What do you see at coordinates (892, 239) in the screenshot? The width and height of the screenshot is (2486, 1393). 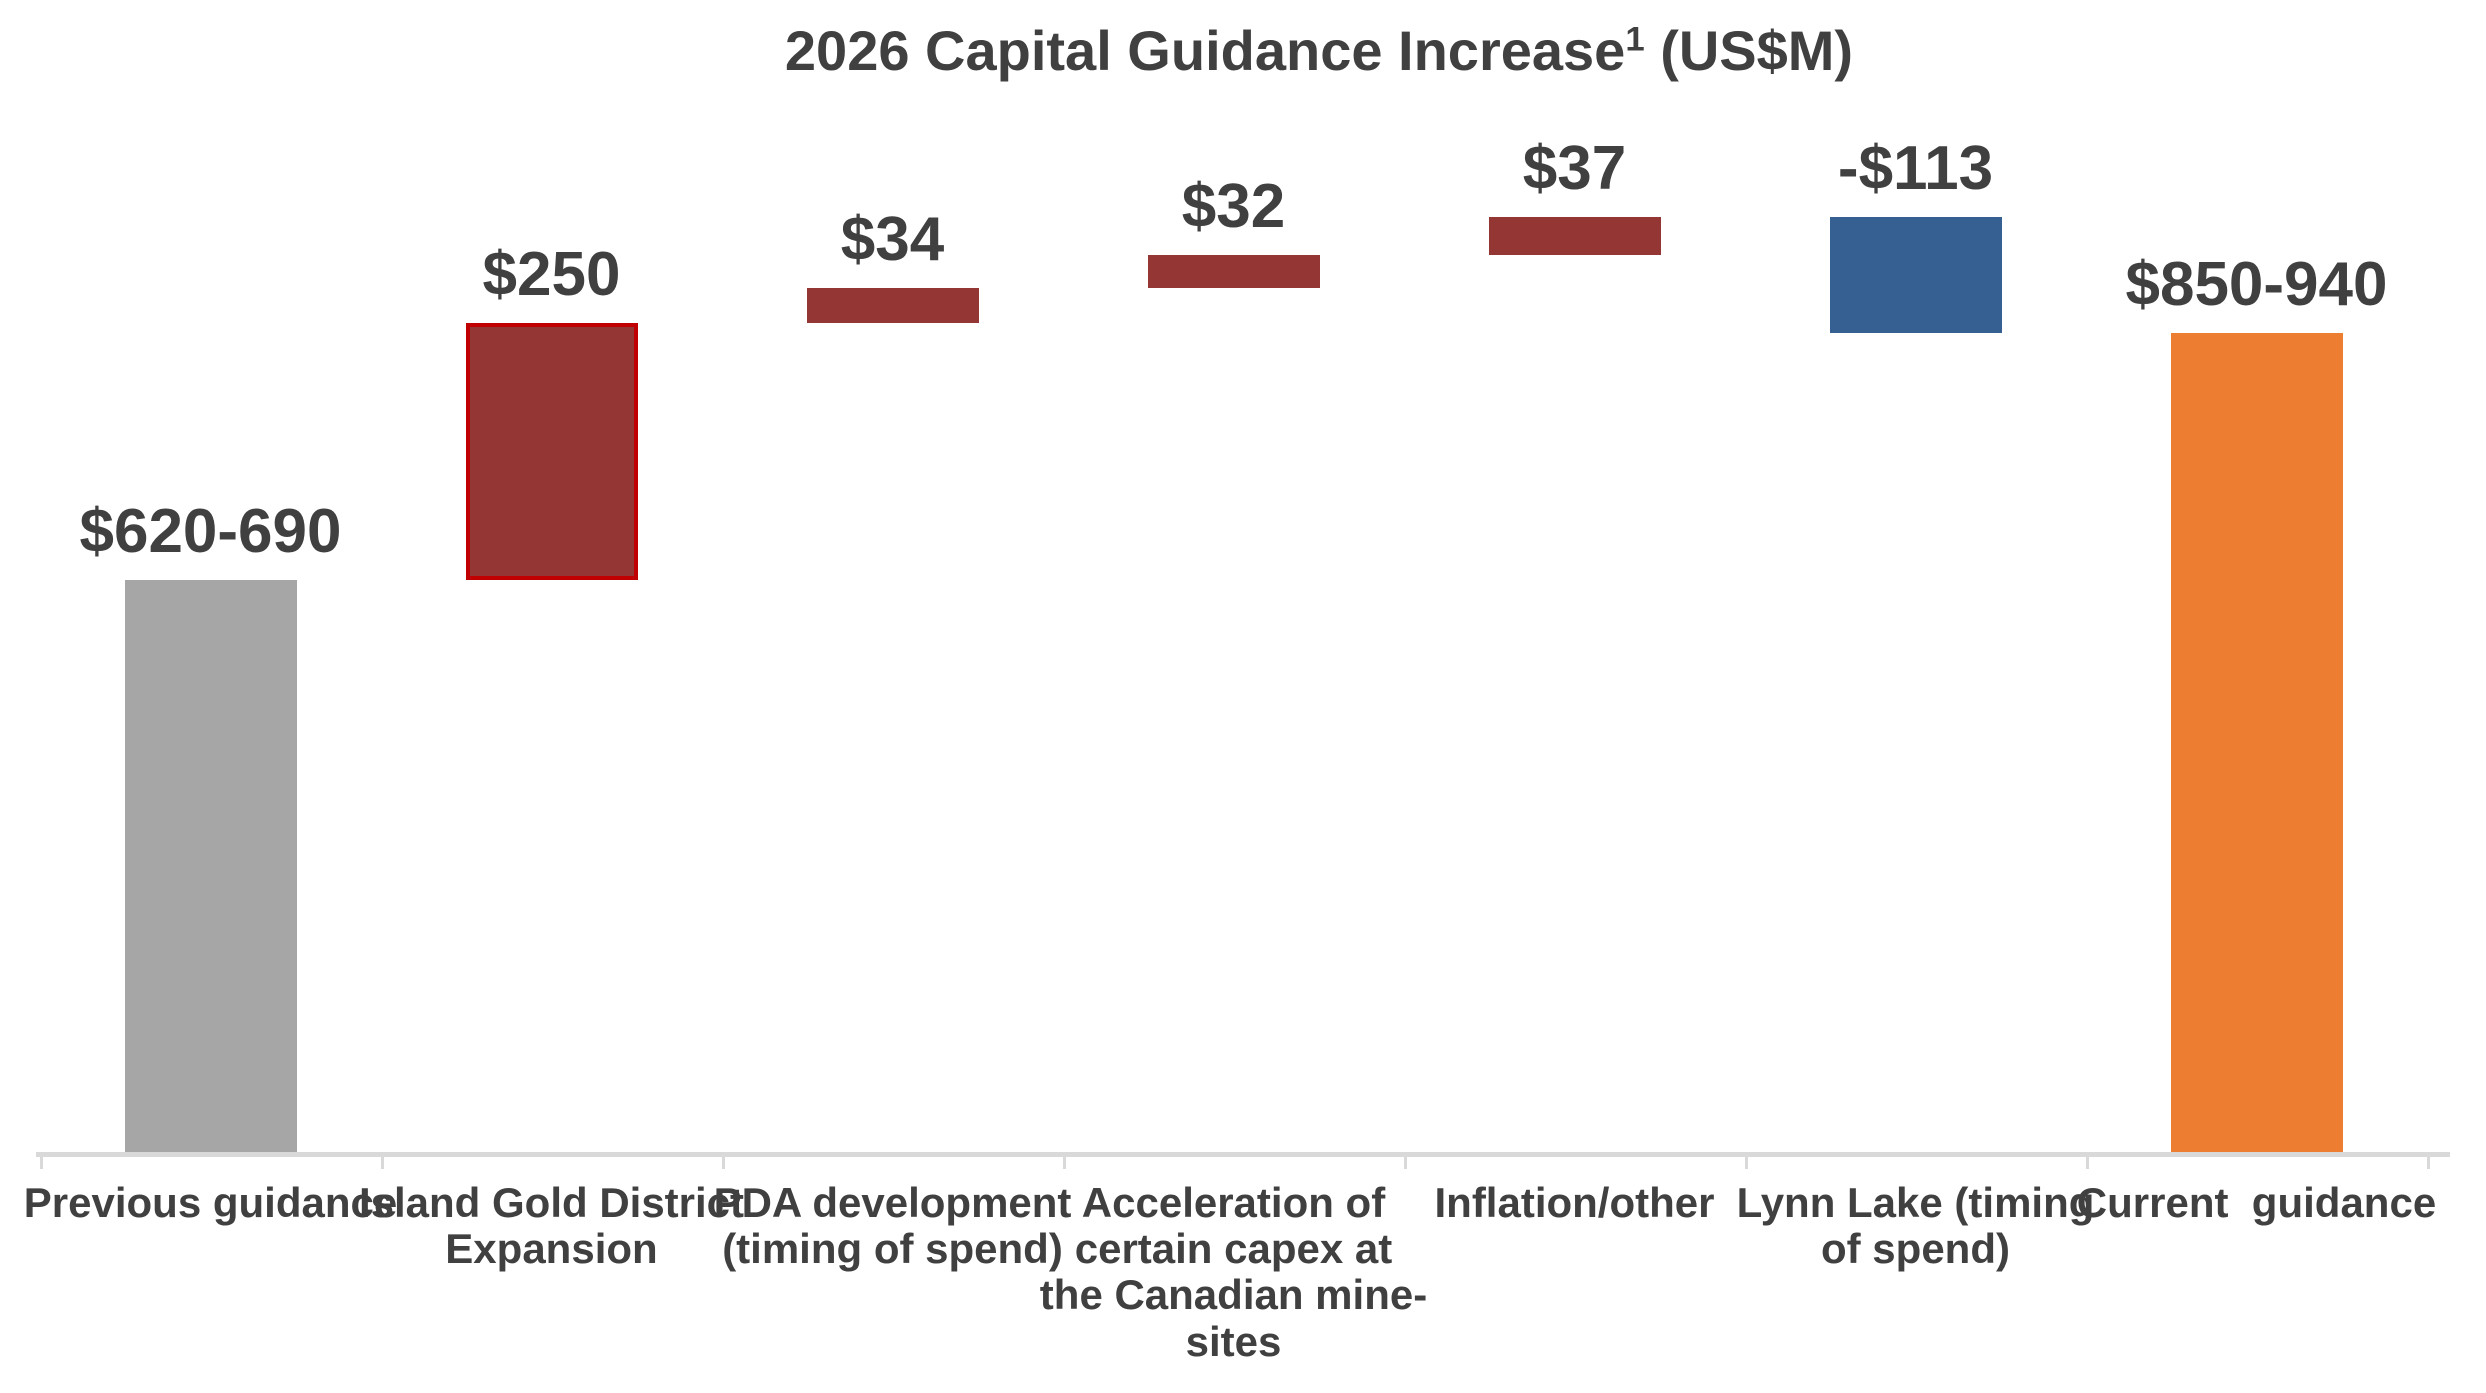 I see `bar-value-label: $34` at bounding box center [892, 239].